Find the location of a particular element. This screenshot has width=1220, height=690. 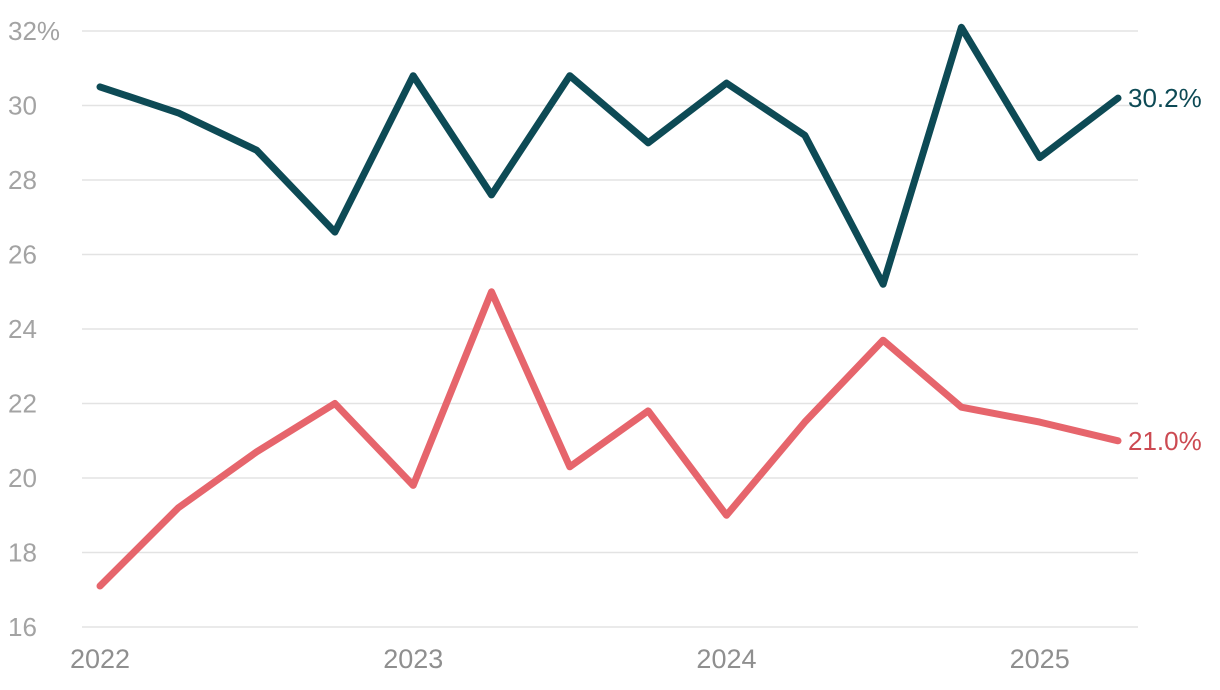

y-tick-label: 30 is located at coordinates (22, 106).